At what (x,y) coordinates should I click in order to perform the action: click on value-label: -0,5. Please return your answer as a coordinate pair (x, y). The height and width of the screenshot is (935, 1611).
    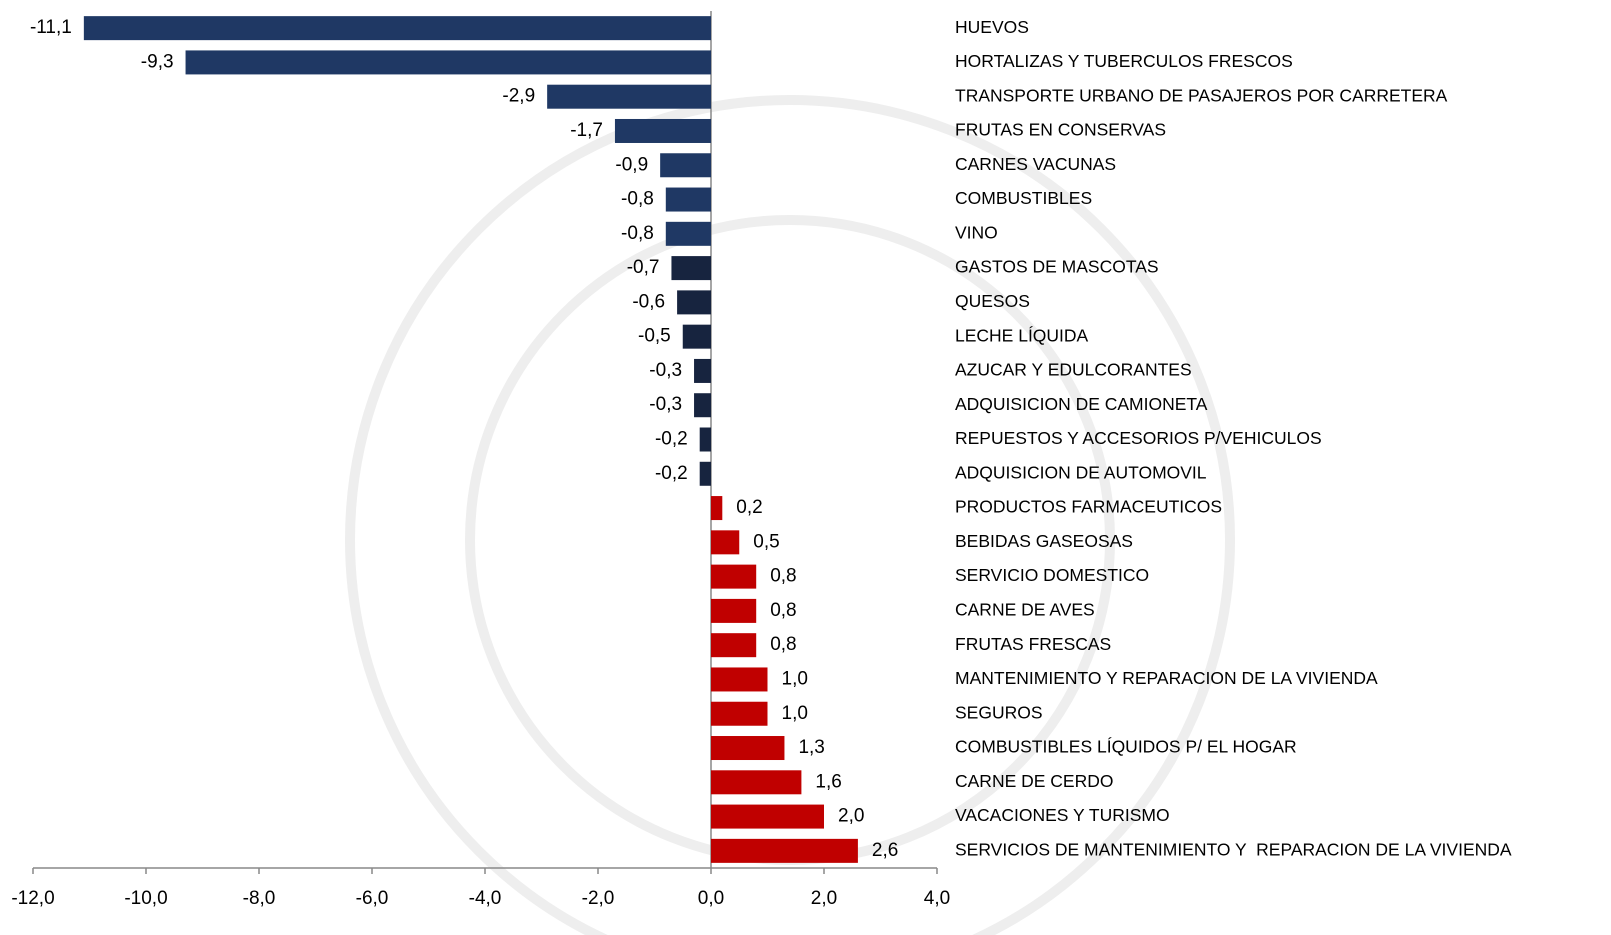
    Looking at the image, I should click on (654, 336).